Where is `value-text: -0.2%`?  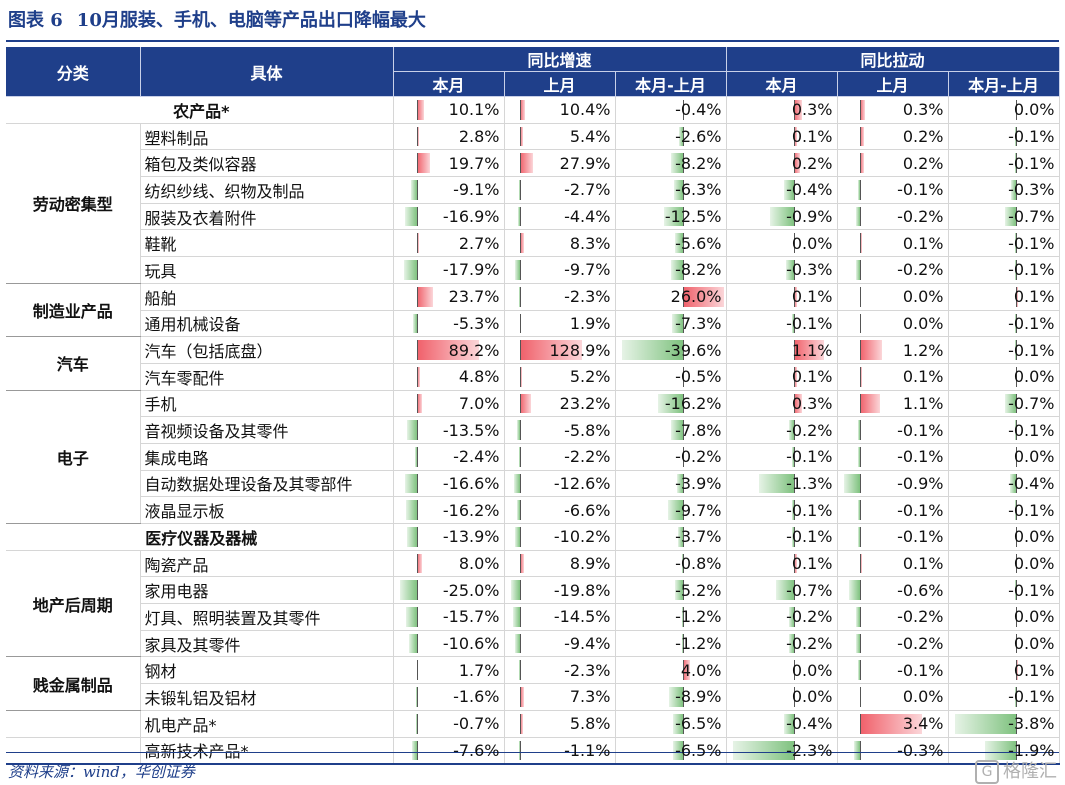 value-text: -0.2% is located at coordinates (920, 617).